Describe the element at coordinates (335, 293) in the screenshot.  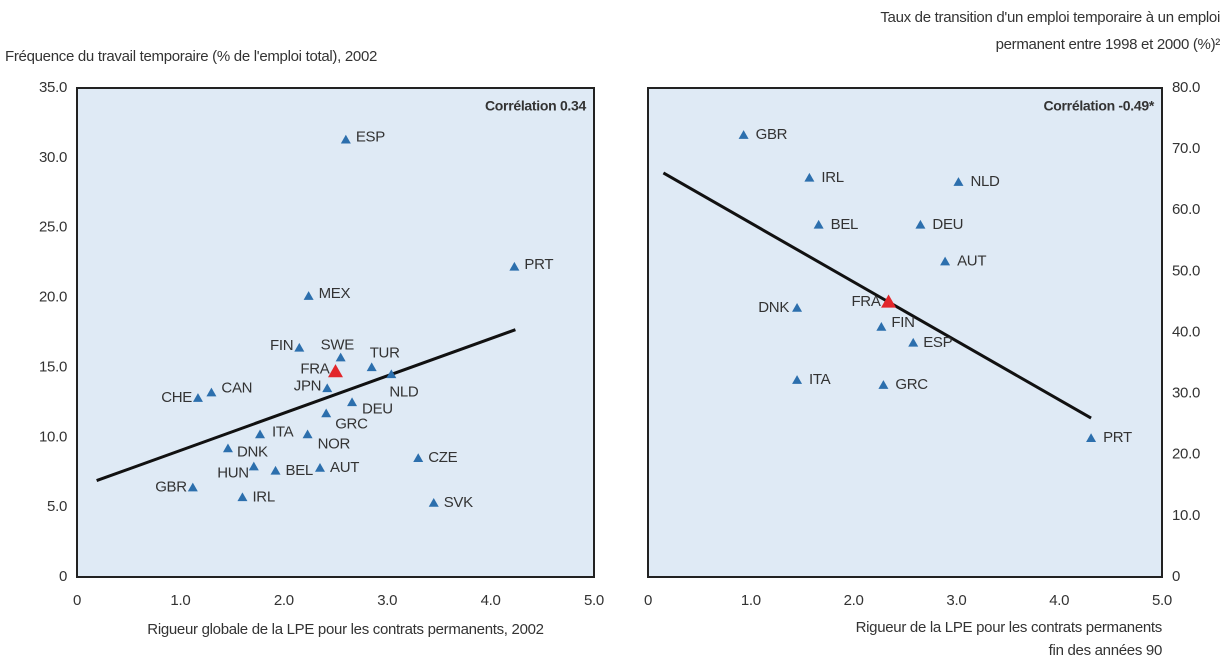
I see `point-label: MEX` at that location.